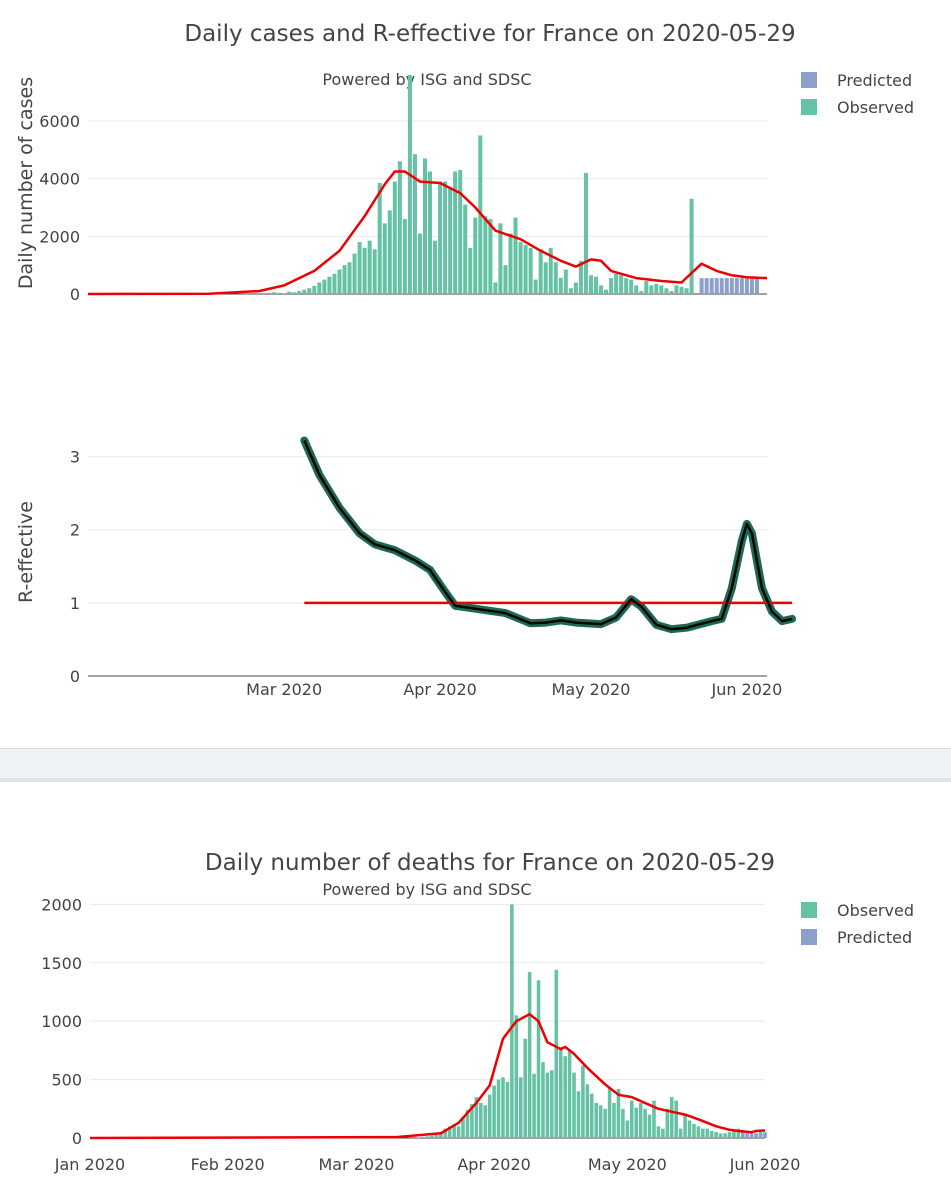 This screenshot has width=951, height=1200. What do you see at coordinates (857, 924) in the screenshot?
I see `deaths-legend: Observed Predicted` at bounding box center [857, 924].